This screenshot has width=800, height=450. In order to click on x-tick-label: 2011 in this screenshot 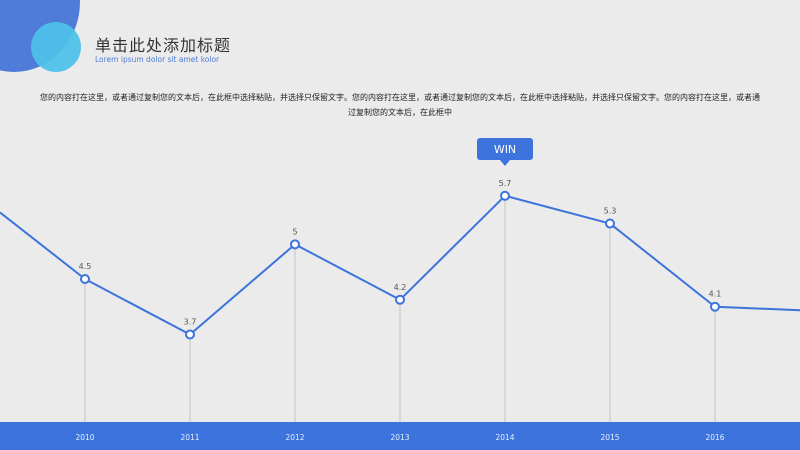, I will do `click(189, 437)`.